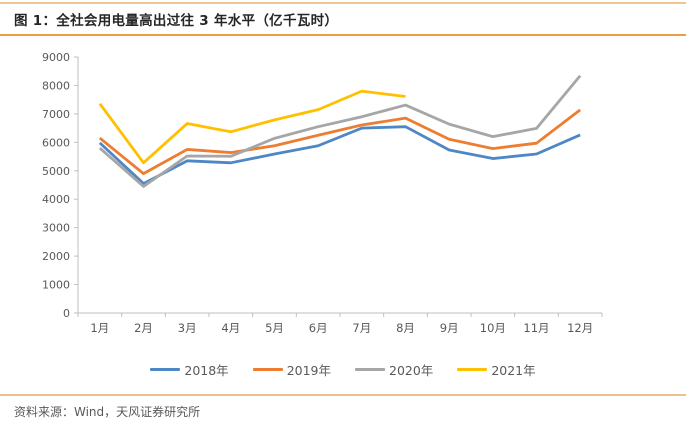 The width and height of the screenshot is (686, 430). Describe the element at coordinates (206, 370) in the screenshot. I see `legend-label-2018: 2018年` at that location.